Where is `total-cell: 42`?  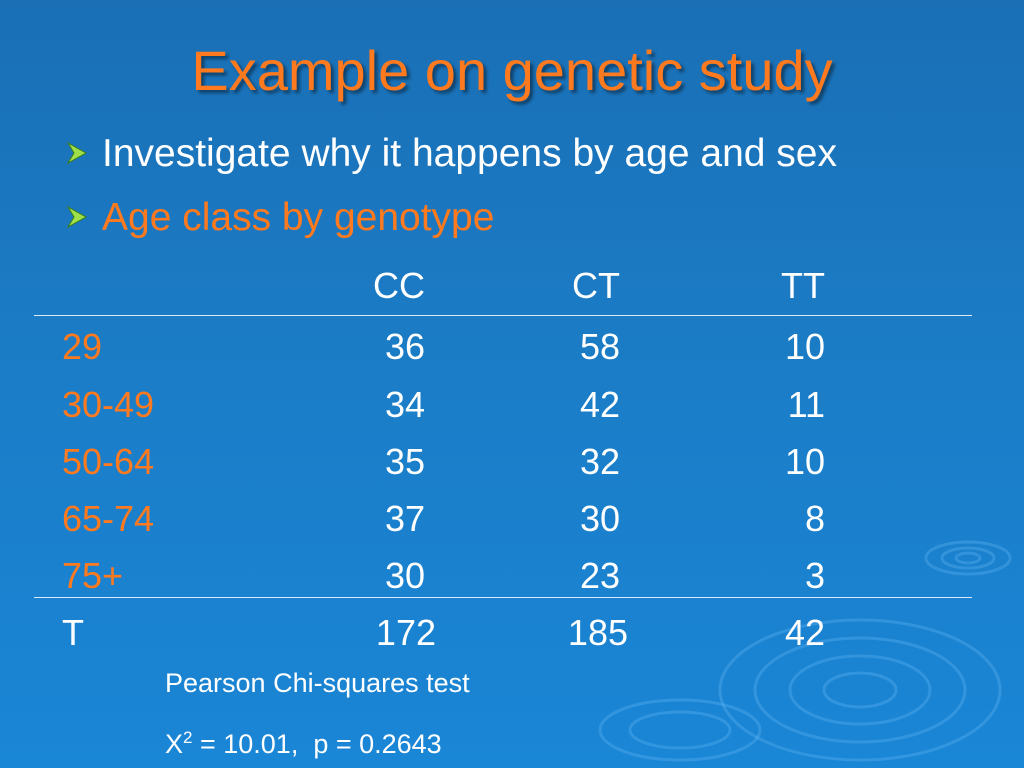
total-cell: 42 is located at coordinates (804, 632).